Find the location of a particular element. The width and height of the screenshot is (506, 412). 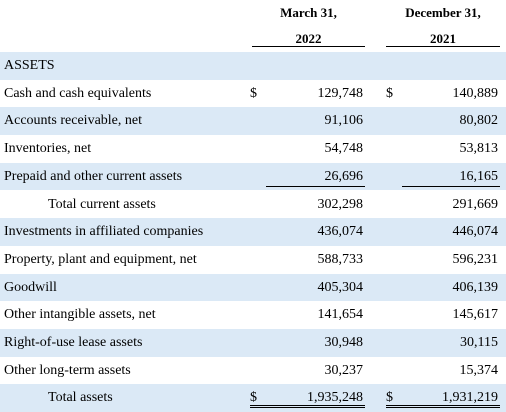

value: 80,802 is located at coordinates (479, 121).